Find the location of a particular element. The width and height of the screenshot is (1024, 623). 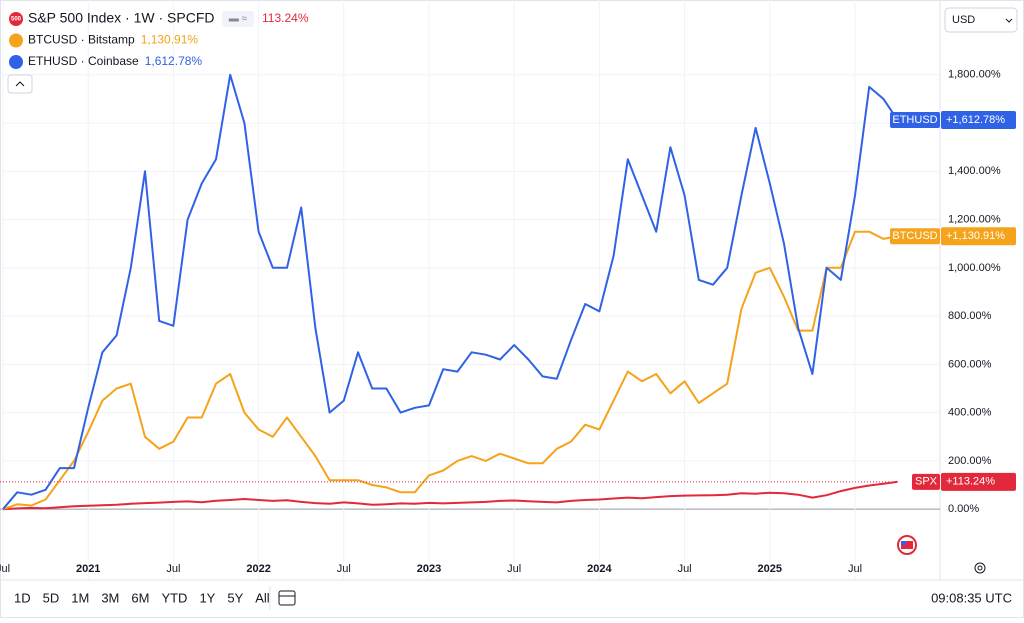

settings-icon is located at coordinates (980, 568).